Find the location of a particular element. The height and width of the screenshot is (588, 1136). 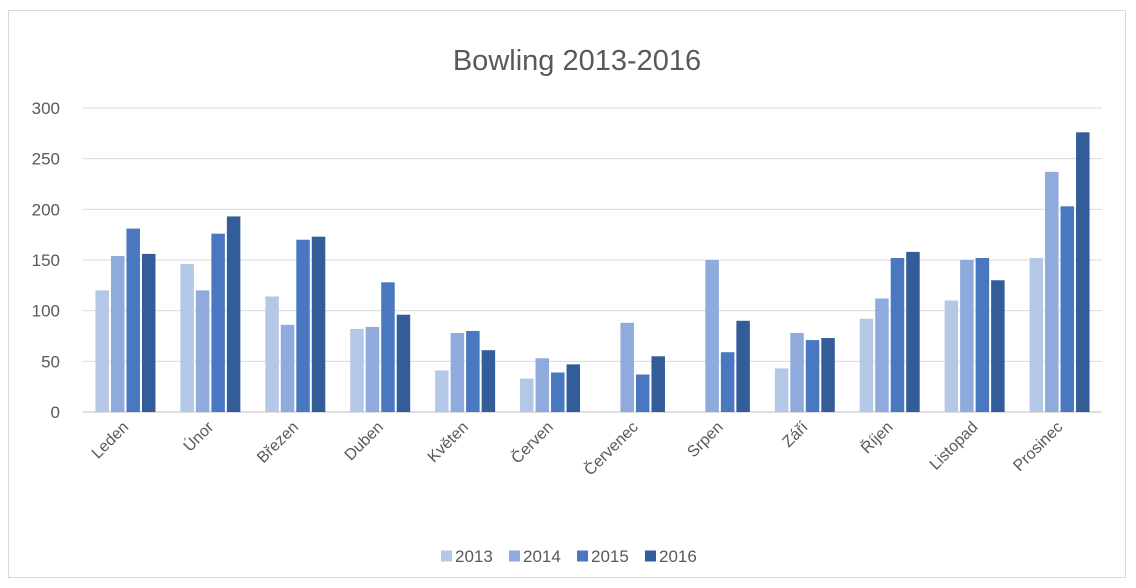

y-tick-label: 150 is located at coordinates (46, 260).